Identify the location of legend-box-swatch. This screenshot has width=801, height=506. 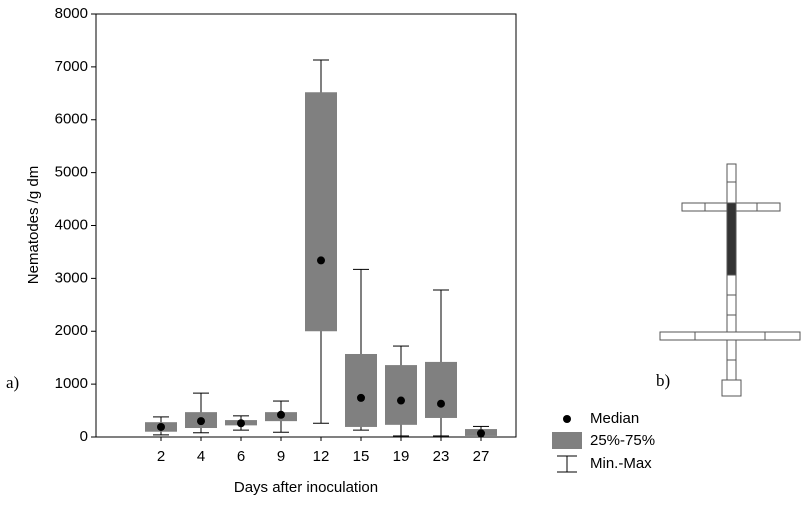
(567, 440).